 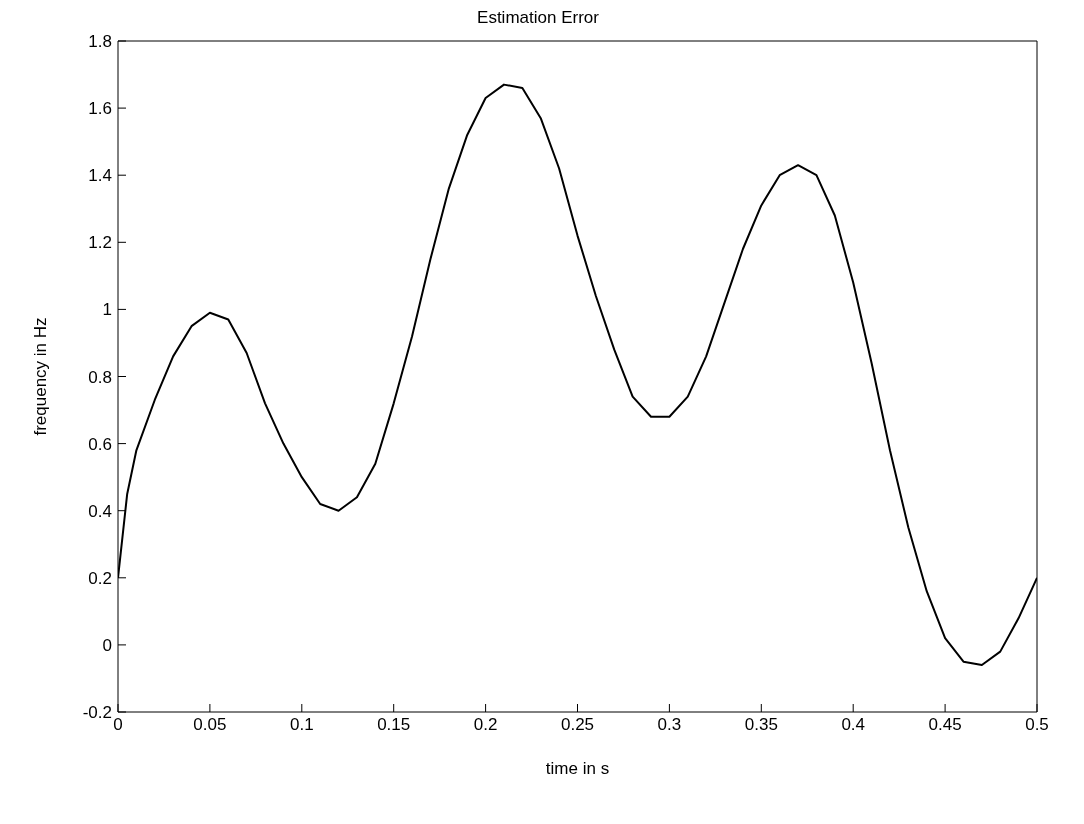 I want to click on y-tick-label: 1.2, so click(x=100, y=243).